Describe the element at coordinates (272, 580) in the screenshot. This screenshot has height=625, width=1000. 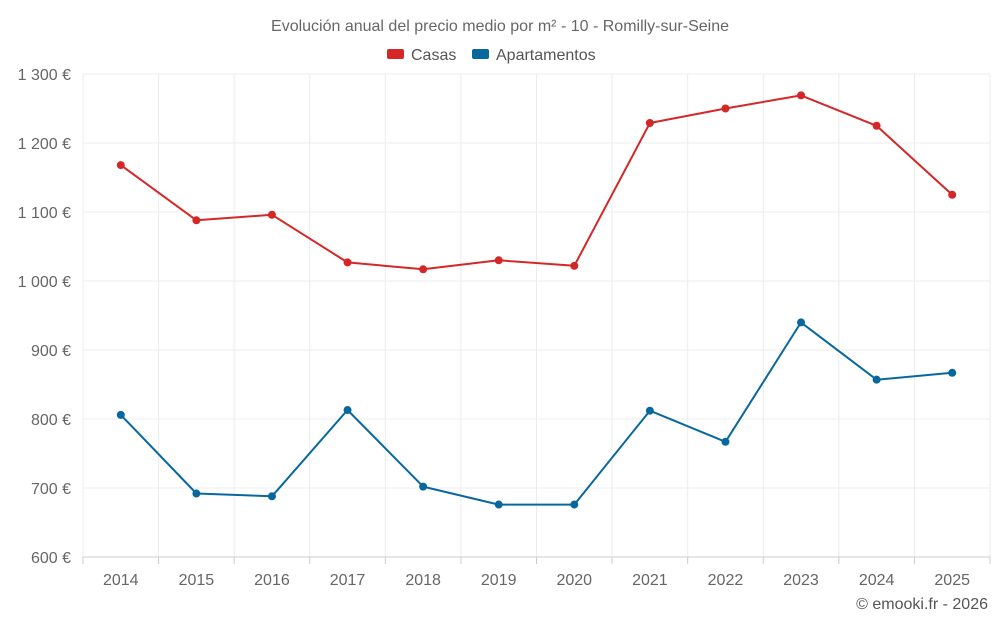
I see `x-tick-label: 2016` at that location.